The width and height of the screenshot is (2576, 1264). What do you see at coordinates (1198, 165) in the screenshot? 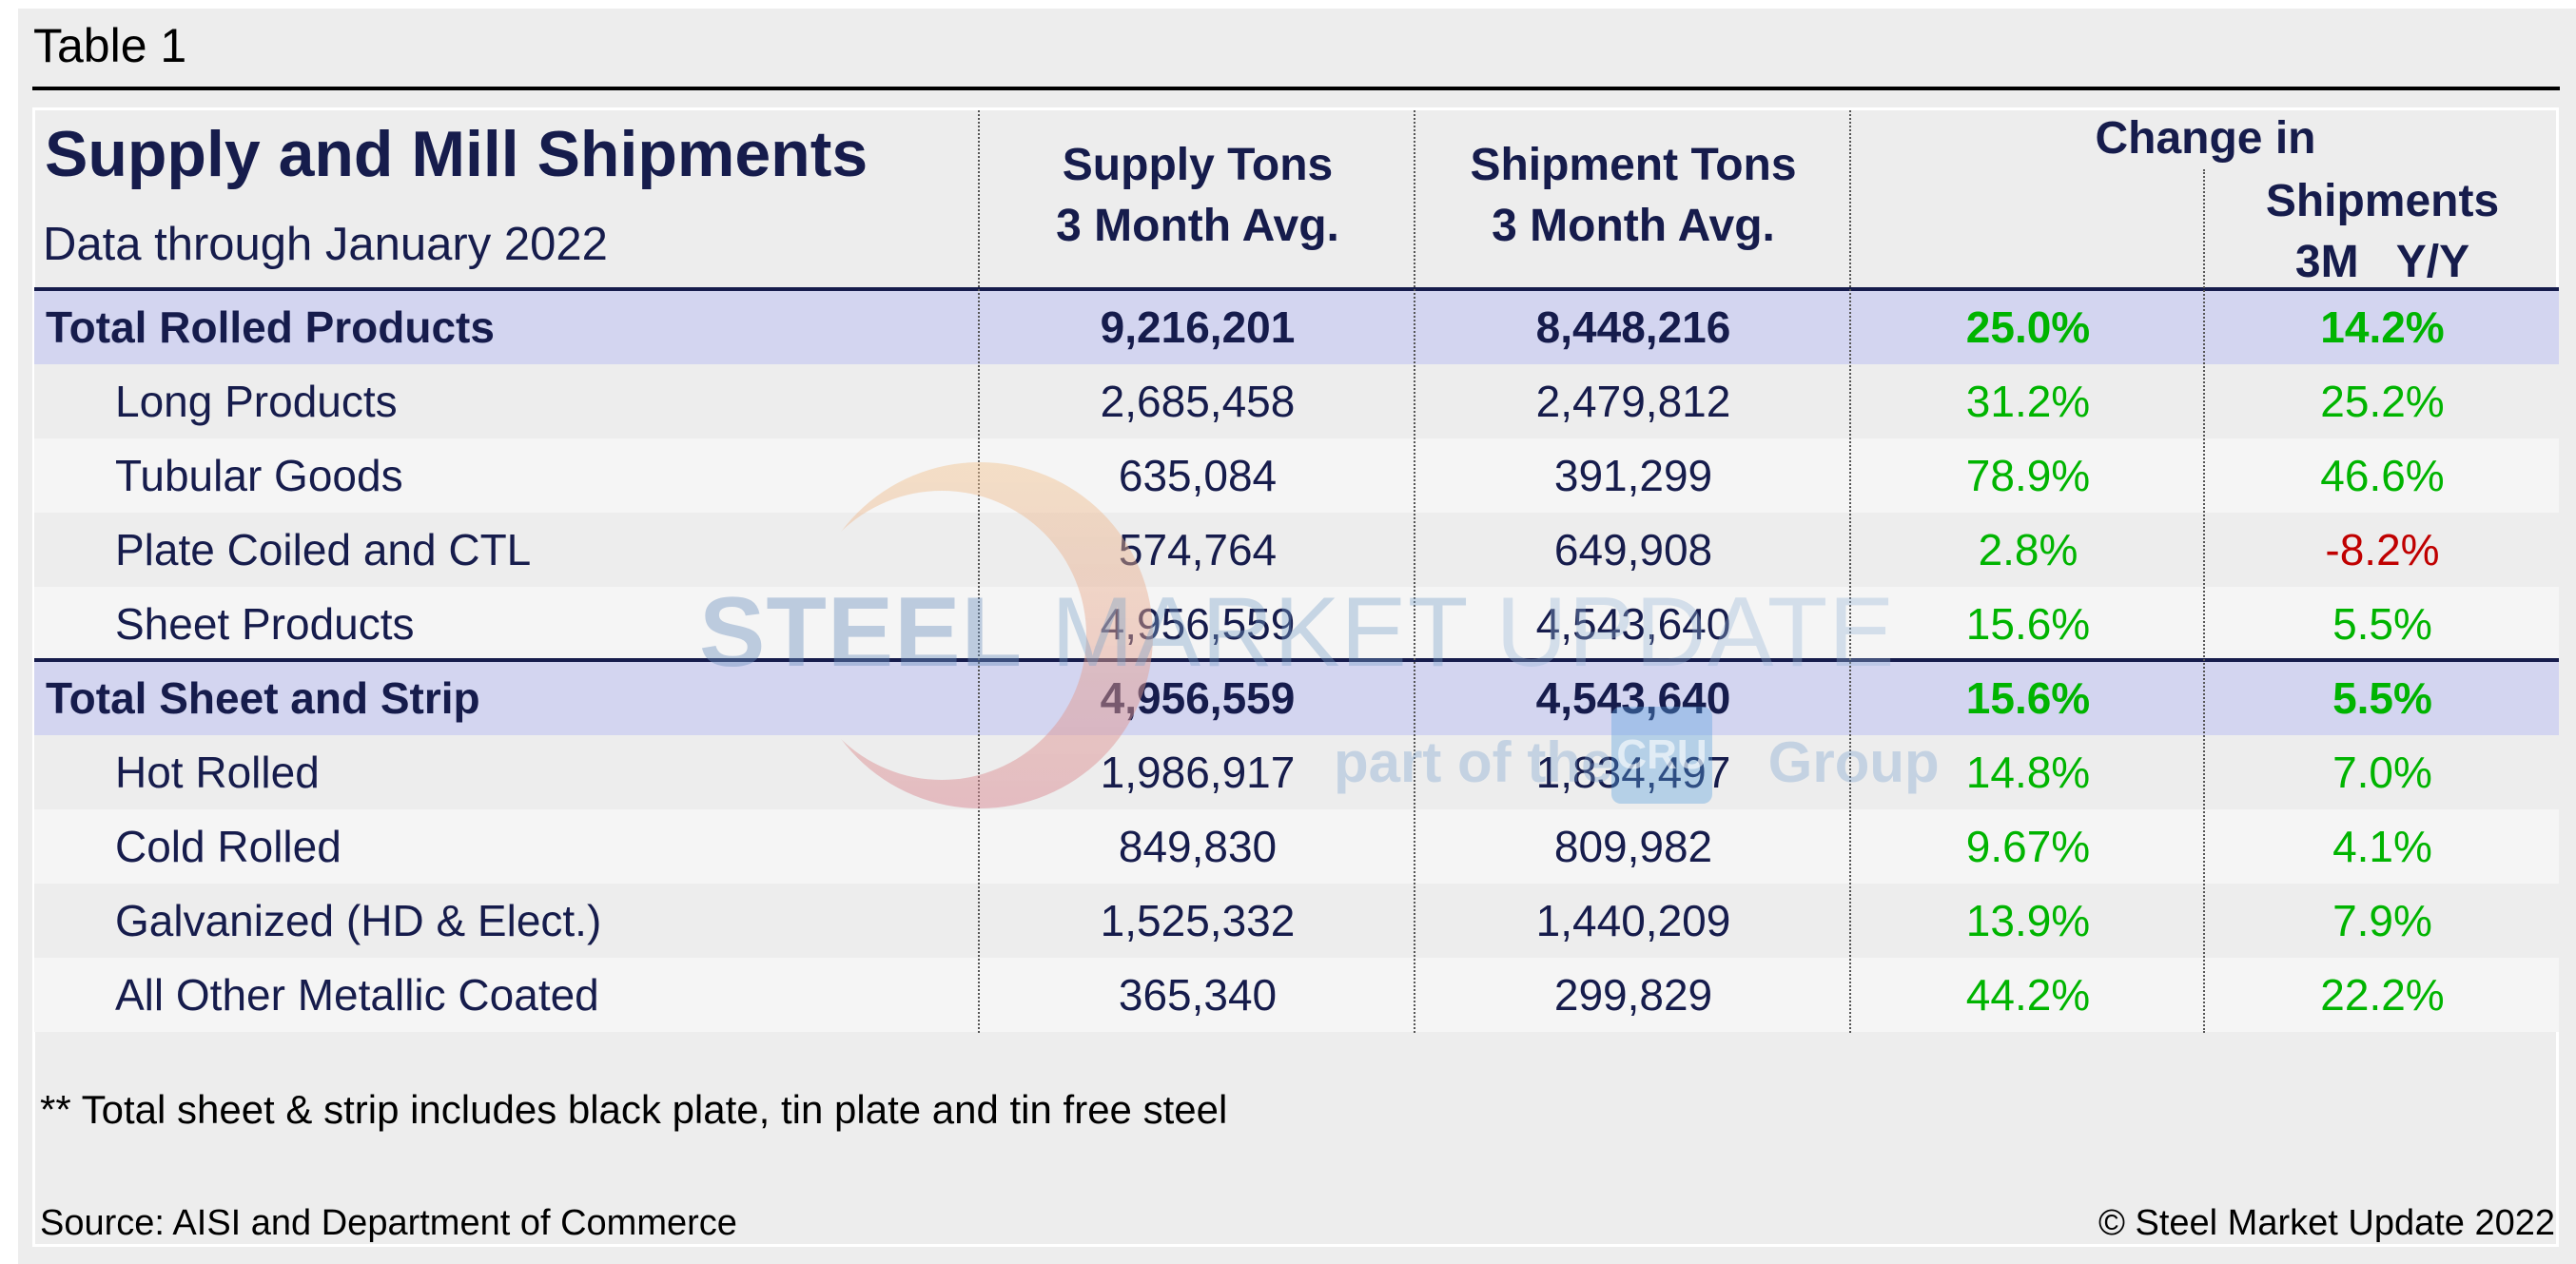
I see `column-header-line: Supply Tons` at bounding box center [1198, 165].